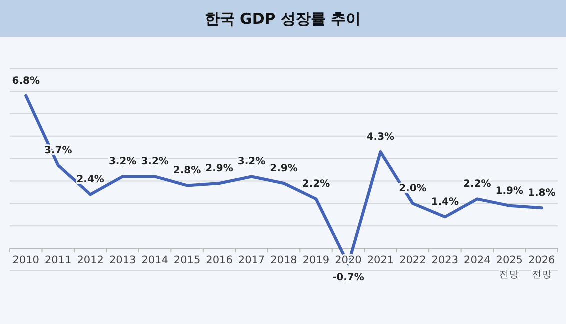  What do you see at coordinates (155, 260) in the screenshot?
I see `x-tick-label: 2014` at bounding box center [155, 260].